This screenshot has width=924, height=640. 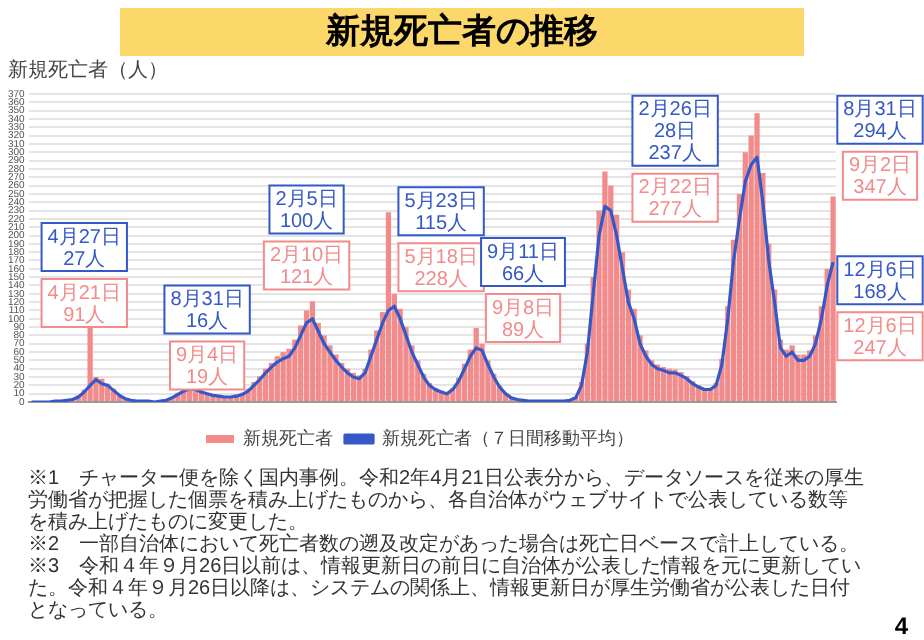 What do you see at coordinates (84, 248) in the screenshot?
I see `annotation: 4月27日 27人` at bounding box center [84, 248].